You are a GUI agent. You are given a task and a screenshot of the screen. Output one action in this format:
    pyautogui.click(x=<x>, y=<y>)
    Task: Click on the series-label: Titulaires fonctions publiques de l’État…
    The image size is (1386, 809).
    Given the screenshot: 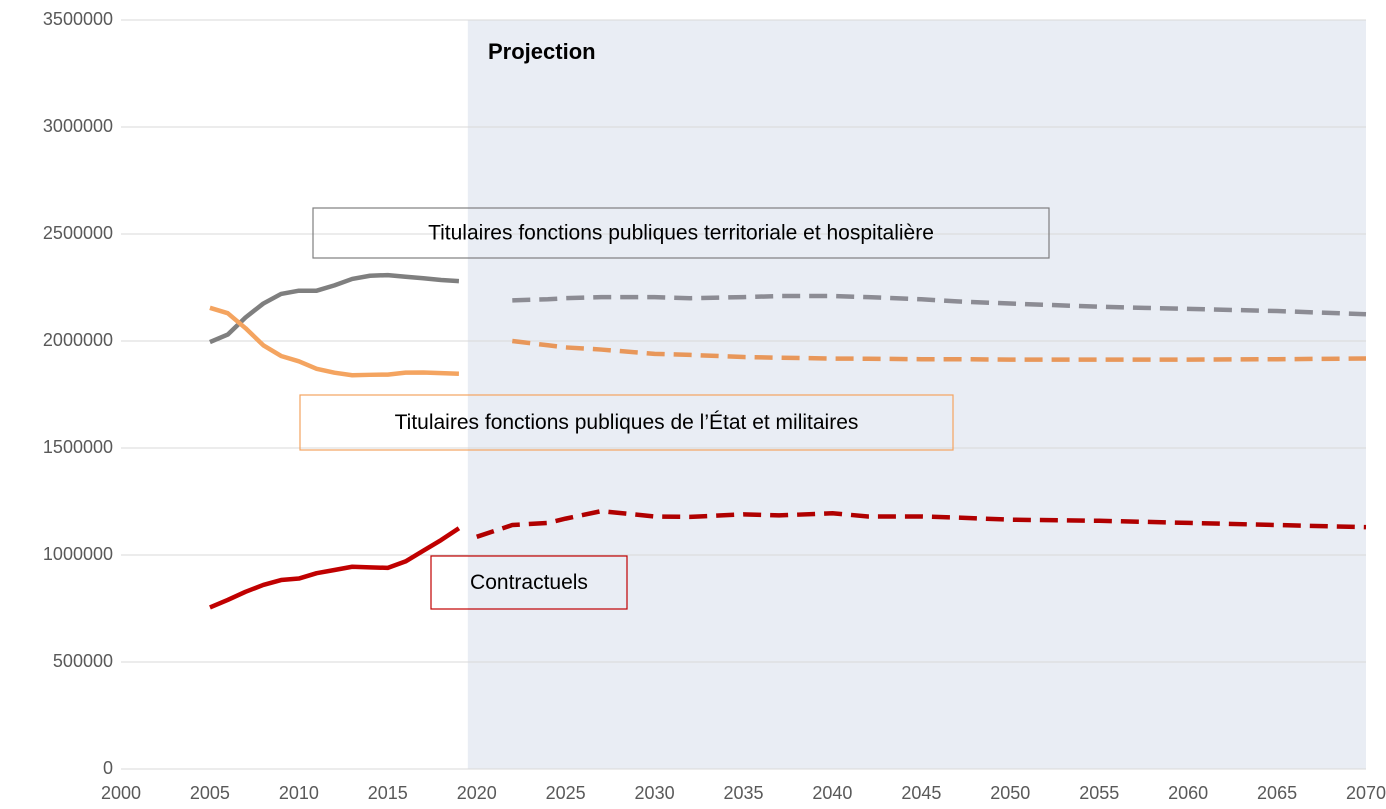 What is the action you would take?
    pyautogui.click(x=627, y=422)
    